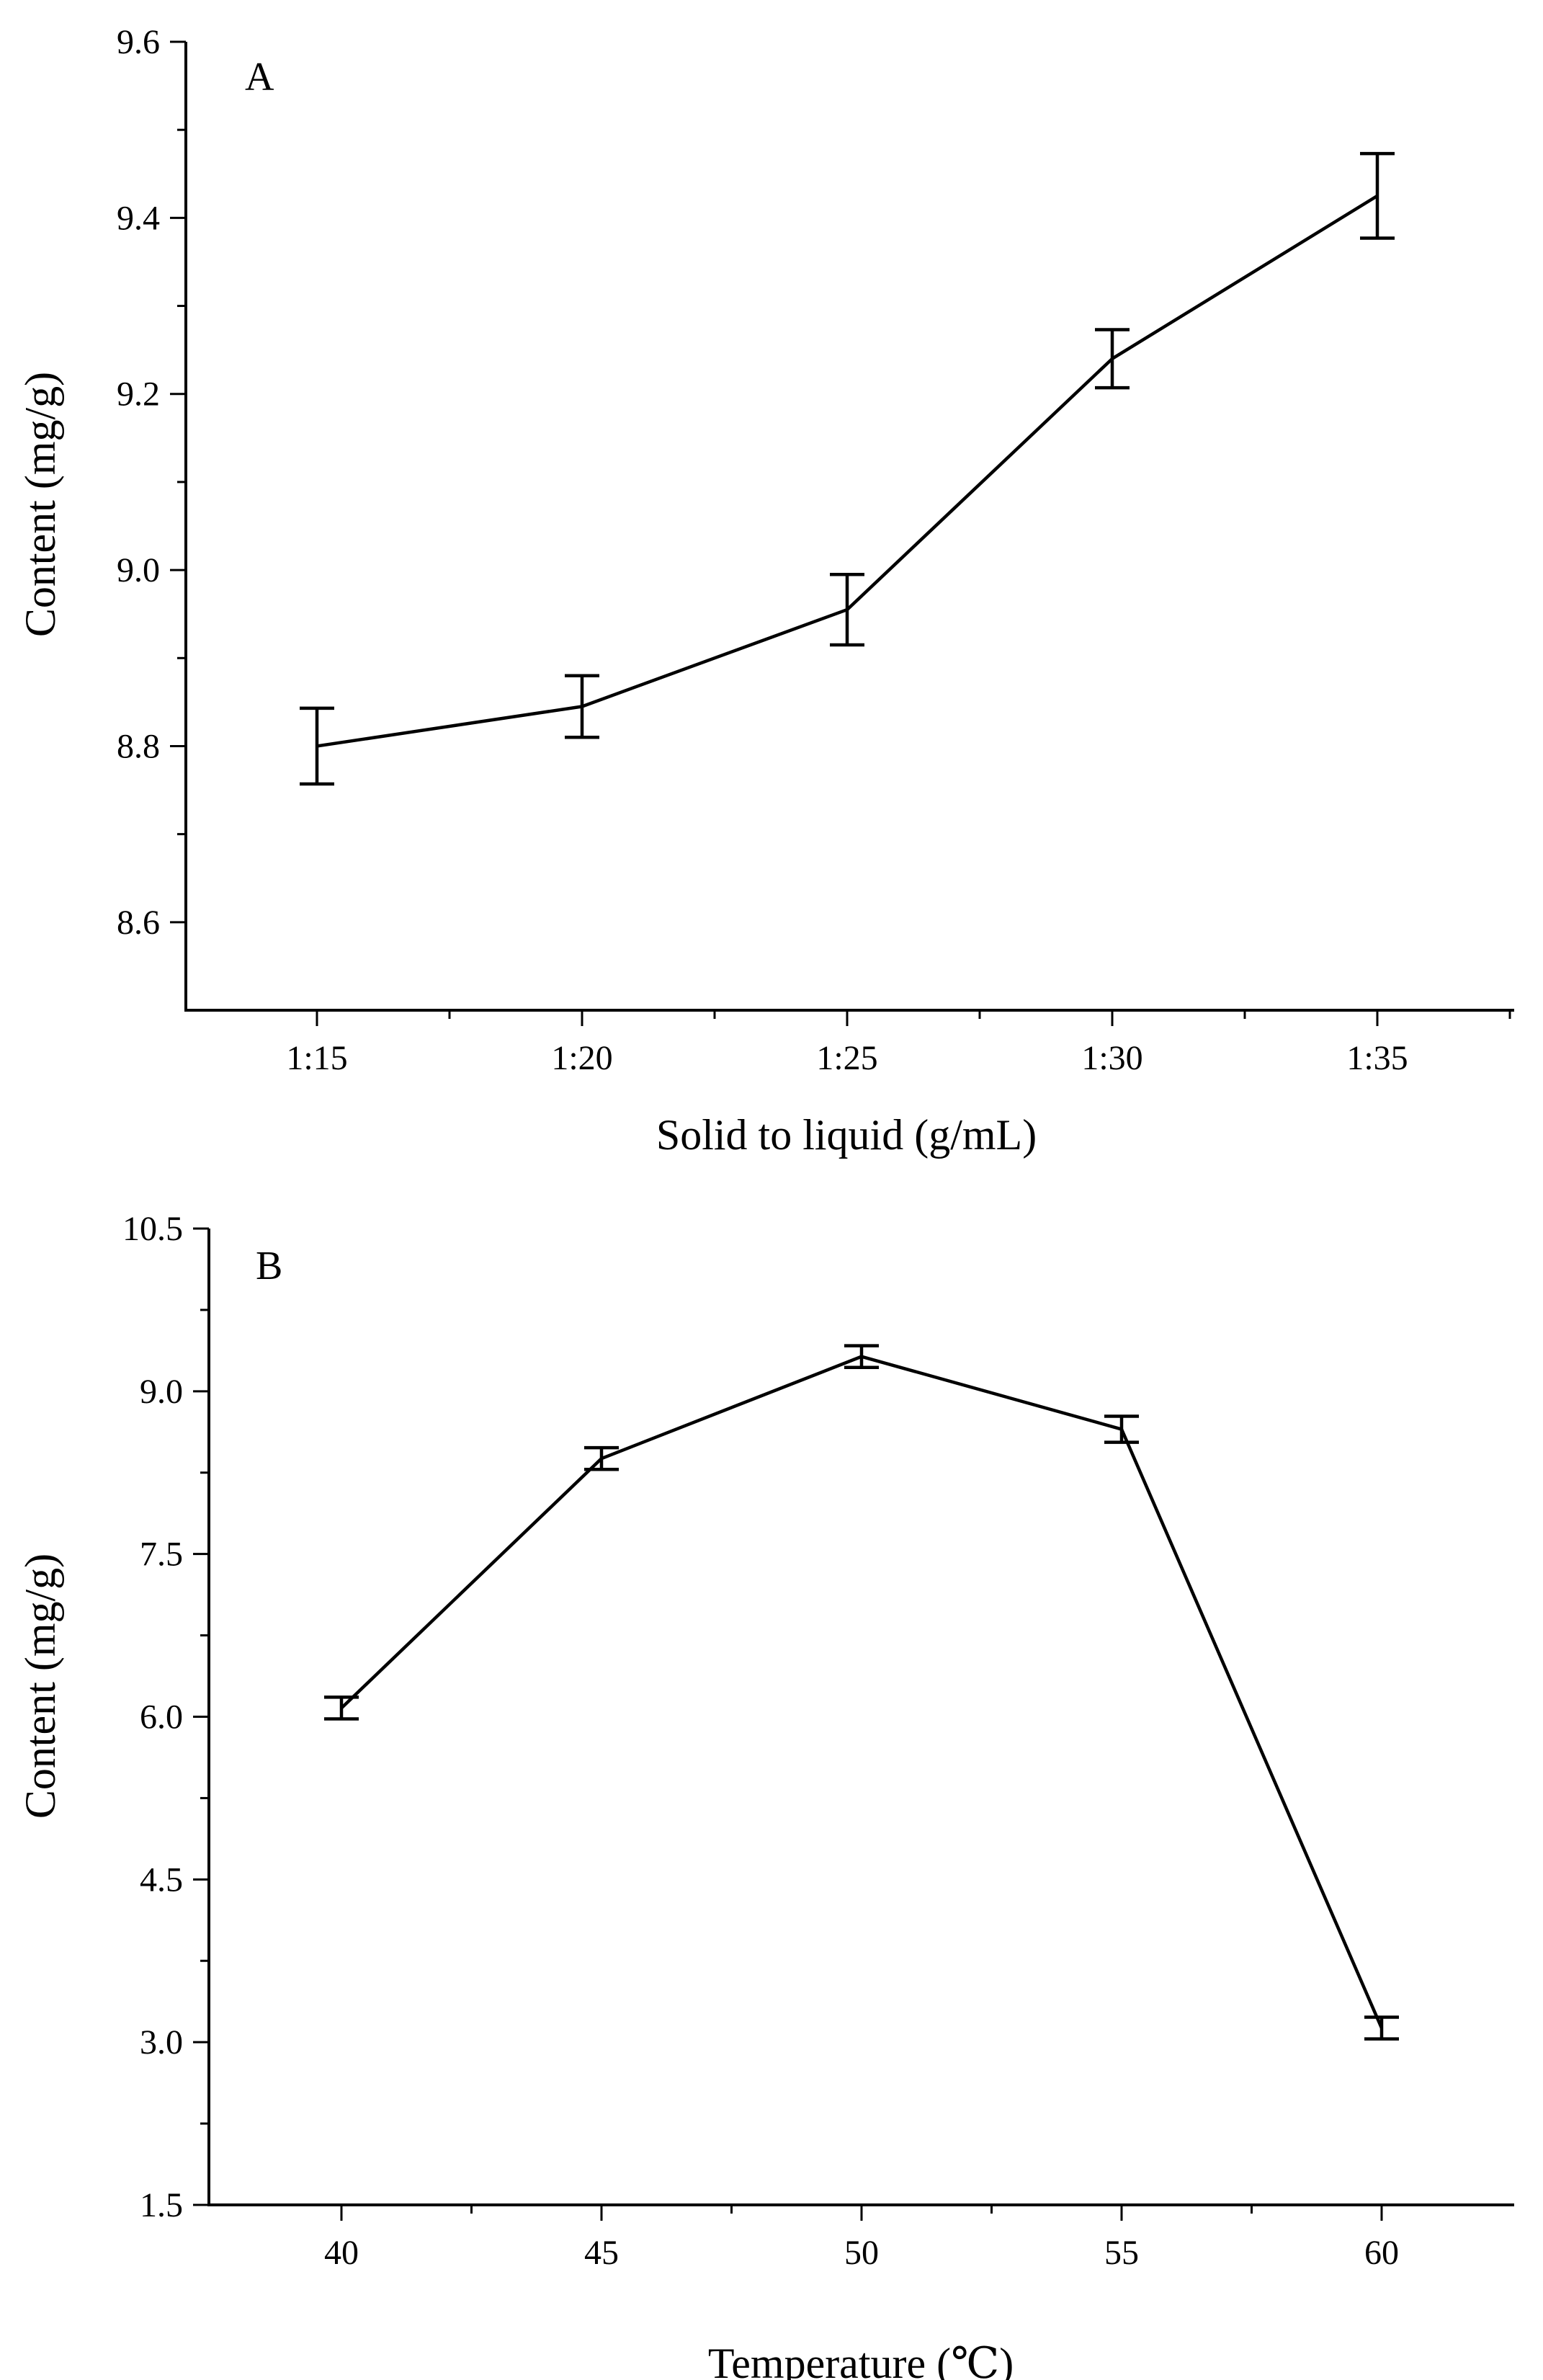 The width and height of the screenshot is (1543, 2380). Describe the element at coordinates (161, 1717) in the screenshot. I see `panel-b-y-tick-label: 6.0` at that location.